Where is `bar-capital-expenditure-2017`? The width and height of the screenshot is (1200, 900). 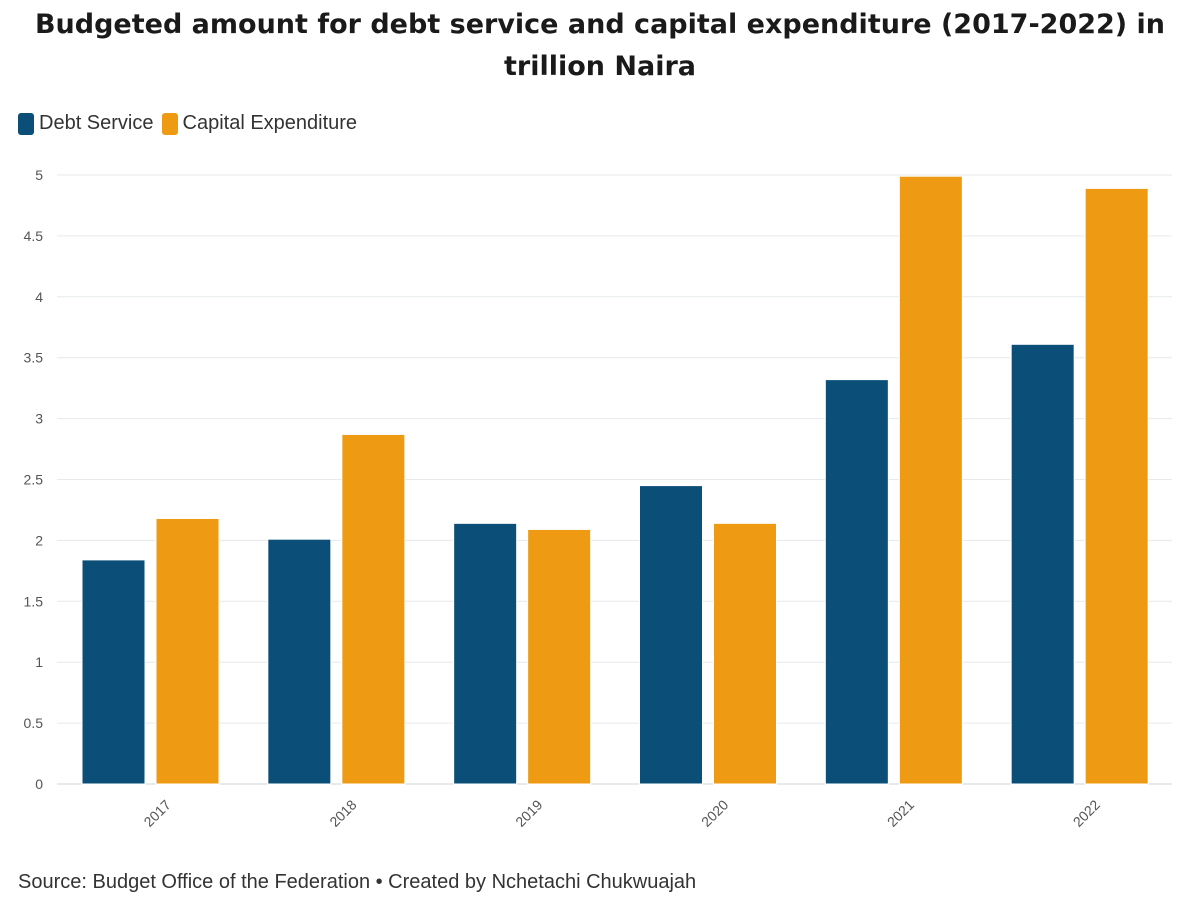 bar-capital-expenditure-2017 is located at coordinates (187, 651).